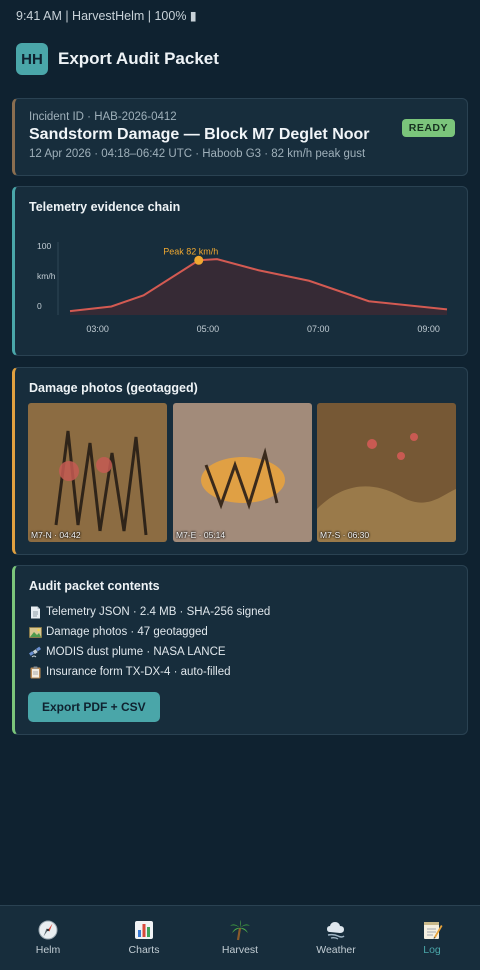  Describe the element at coordinates (432, 950) in the screenshot. I see `nav-label: Log` at that location.